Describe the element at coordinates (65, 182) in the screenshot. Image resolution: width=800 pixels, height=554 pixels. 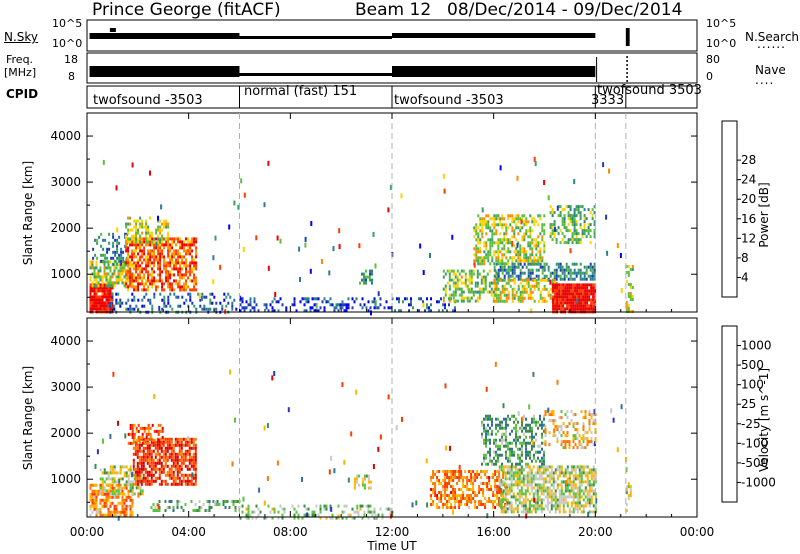
I see `y-tick-label: 3000` at that location.